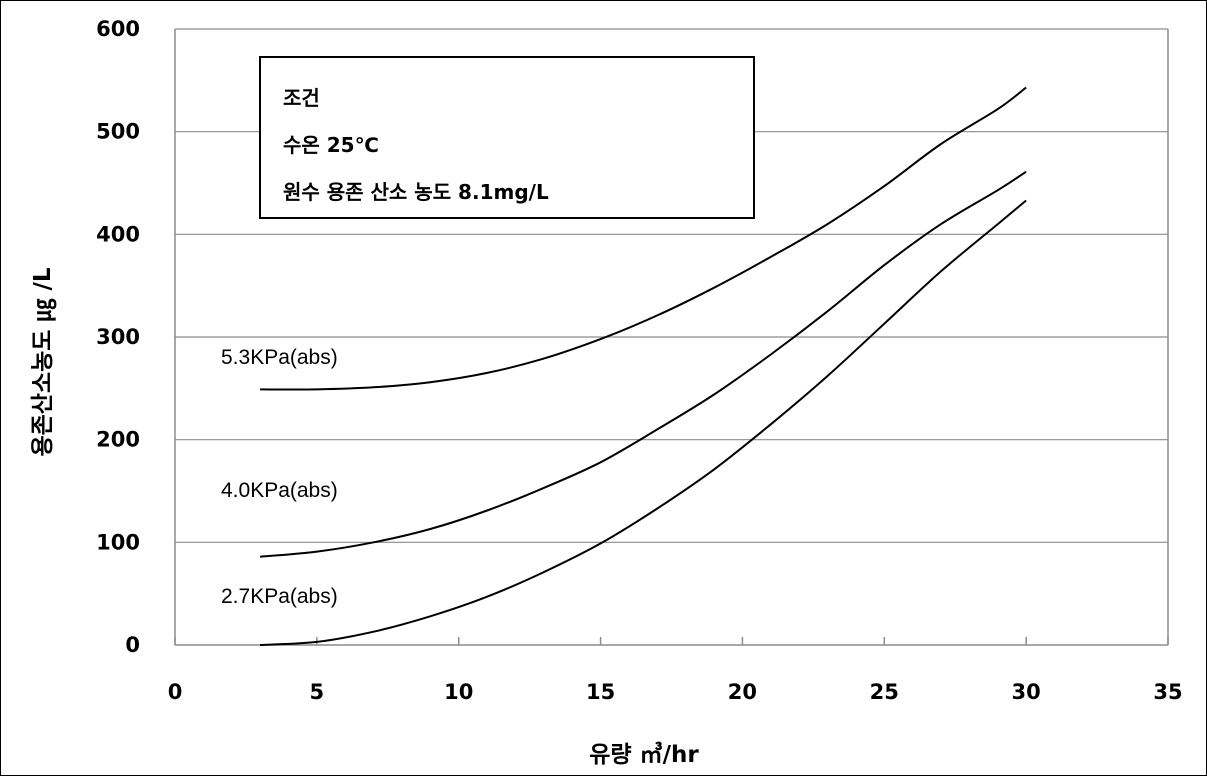 The width and height of the screenshot is (1207, 776). I want to click on series-label-0: 5.3KPa(abs), so click(279, 357).